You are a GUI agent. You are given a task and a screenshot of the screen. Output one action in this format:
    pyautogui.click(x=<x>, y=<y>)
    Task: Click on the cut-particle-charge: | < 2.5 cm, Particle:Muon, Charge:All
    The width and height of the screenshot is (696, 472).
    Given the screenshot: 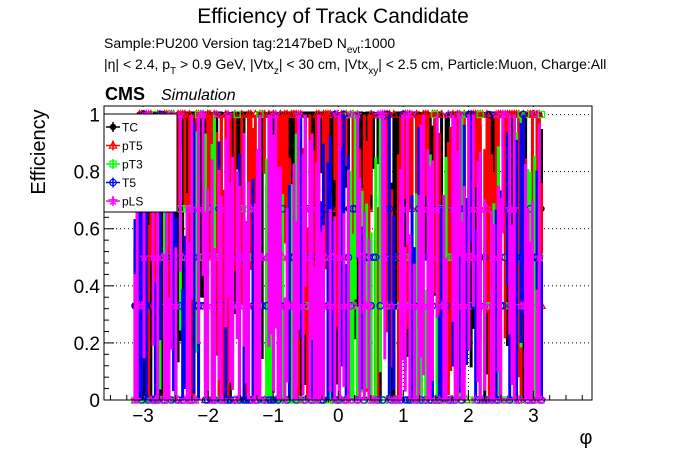 What is the action you would take?
    pyautogui.click(x=492, y=64)
    